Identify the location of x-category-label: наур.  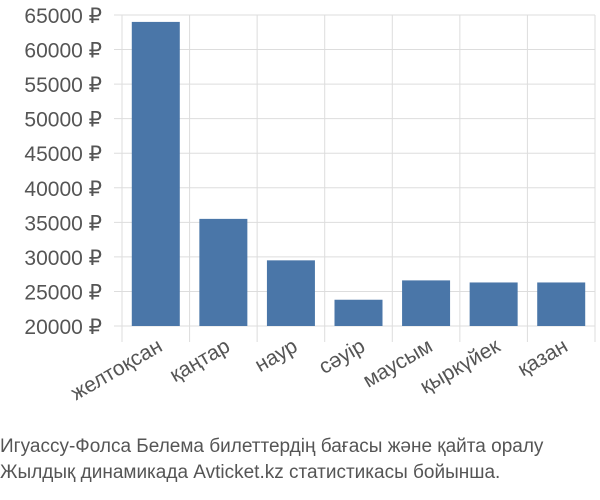
(276, 355).